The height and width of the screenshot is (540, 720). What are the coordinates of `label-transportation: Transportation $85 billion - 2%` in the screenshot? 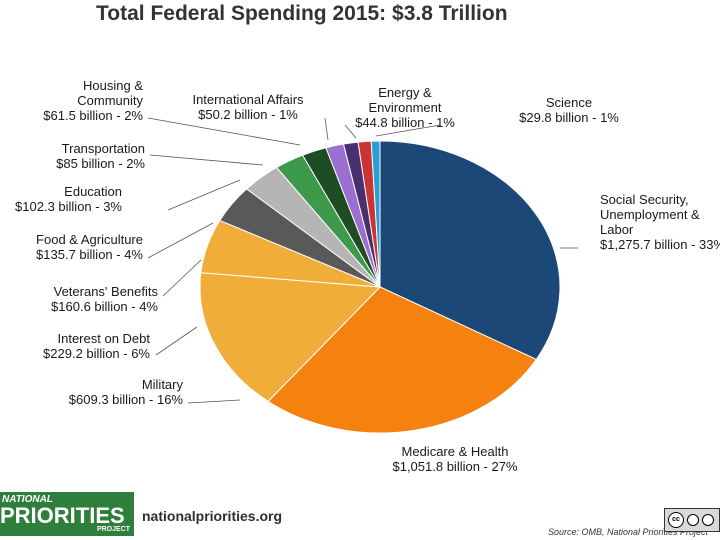 It's located at (100, 156).